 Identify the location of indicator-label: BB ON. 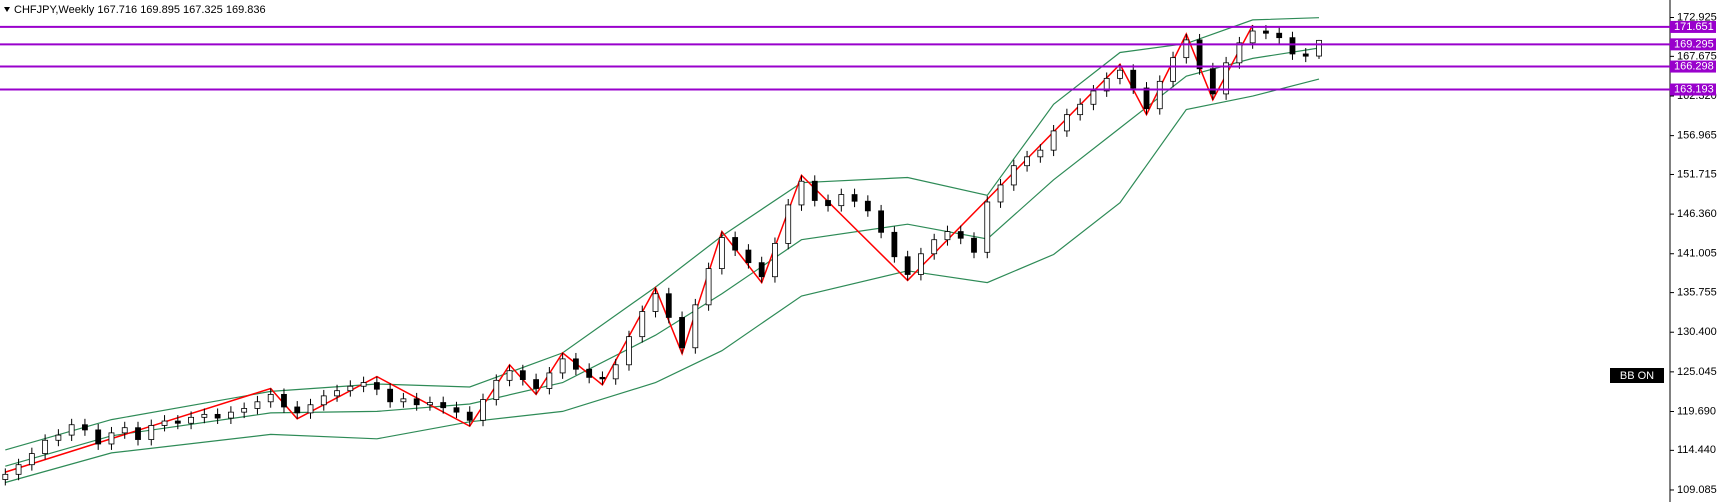
(1637, 376).